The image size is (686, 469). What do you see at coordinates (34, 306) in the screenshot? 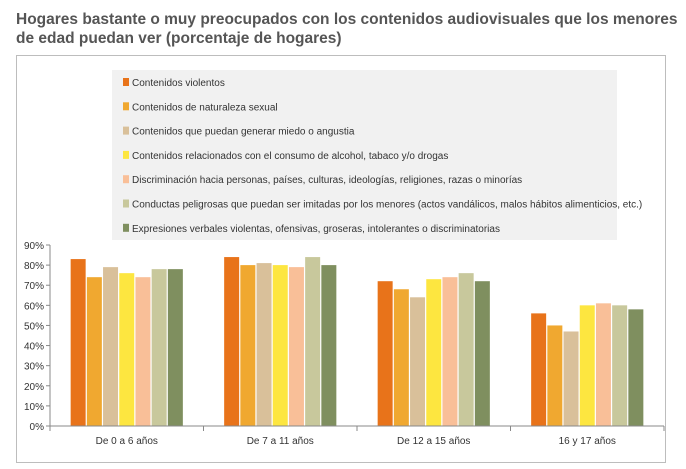
I see `y-tick-label: 60%` at bounding box center [34, 306].